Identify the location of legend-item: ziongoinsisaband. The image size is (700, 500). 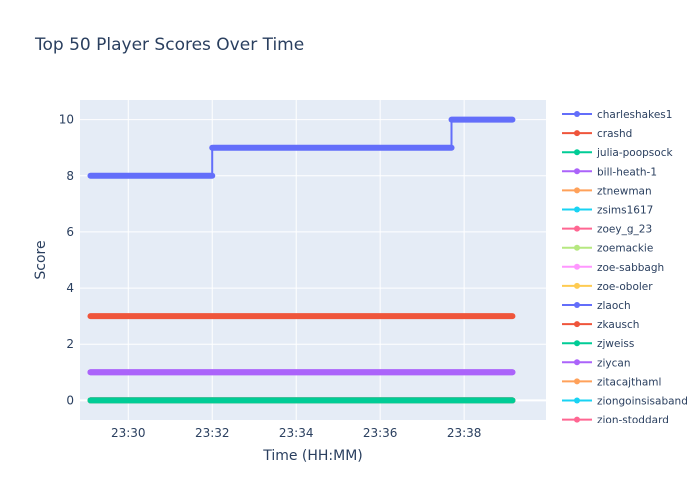
(625, 402).